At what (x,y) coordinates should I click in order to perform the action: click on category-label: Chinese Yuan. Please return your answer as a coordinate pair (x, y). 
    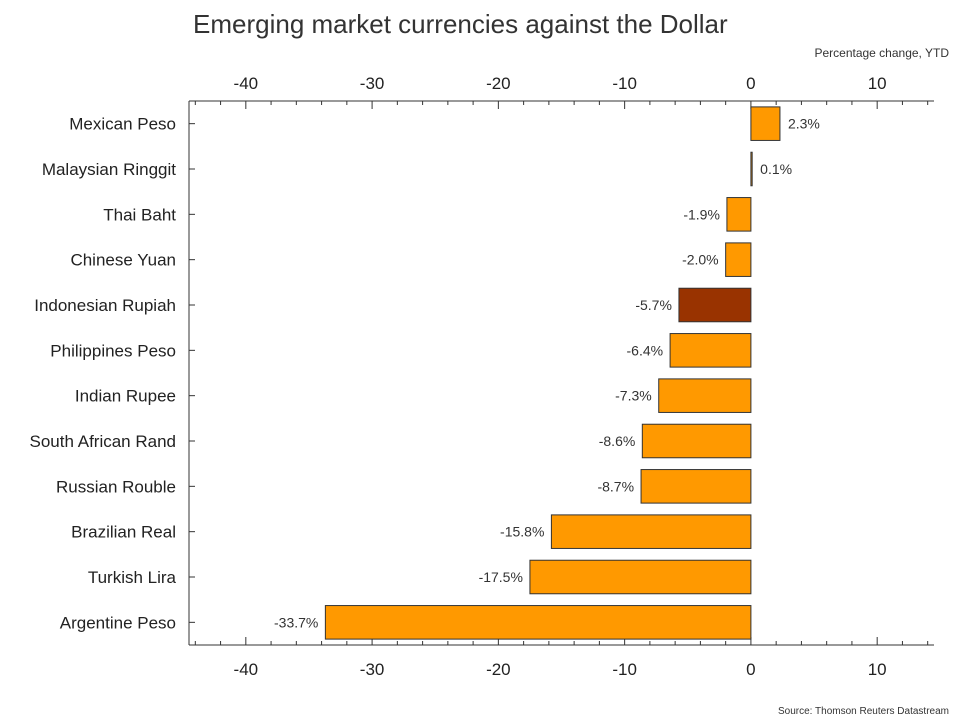
    Looking at the image, I should click on (123, 260).